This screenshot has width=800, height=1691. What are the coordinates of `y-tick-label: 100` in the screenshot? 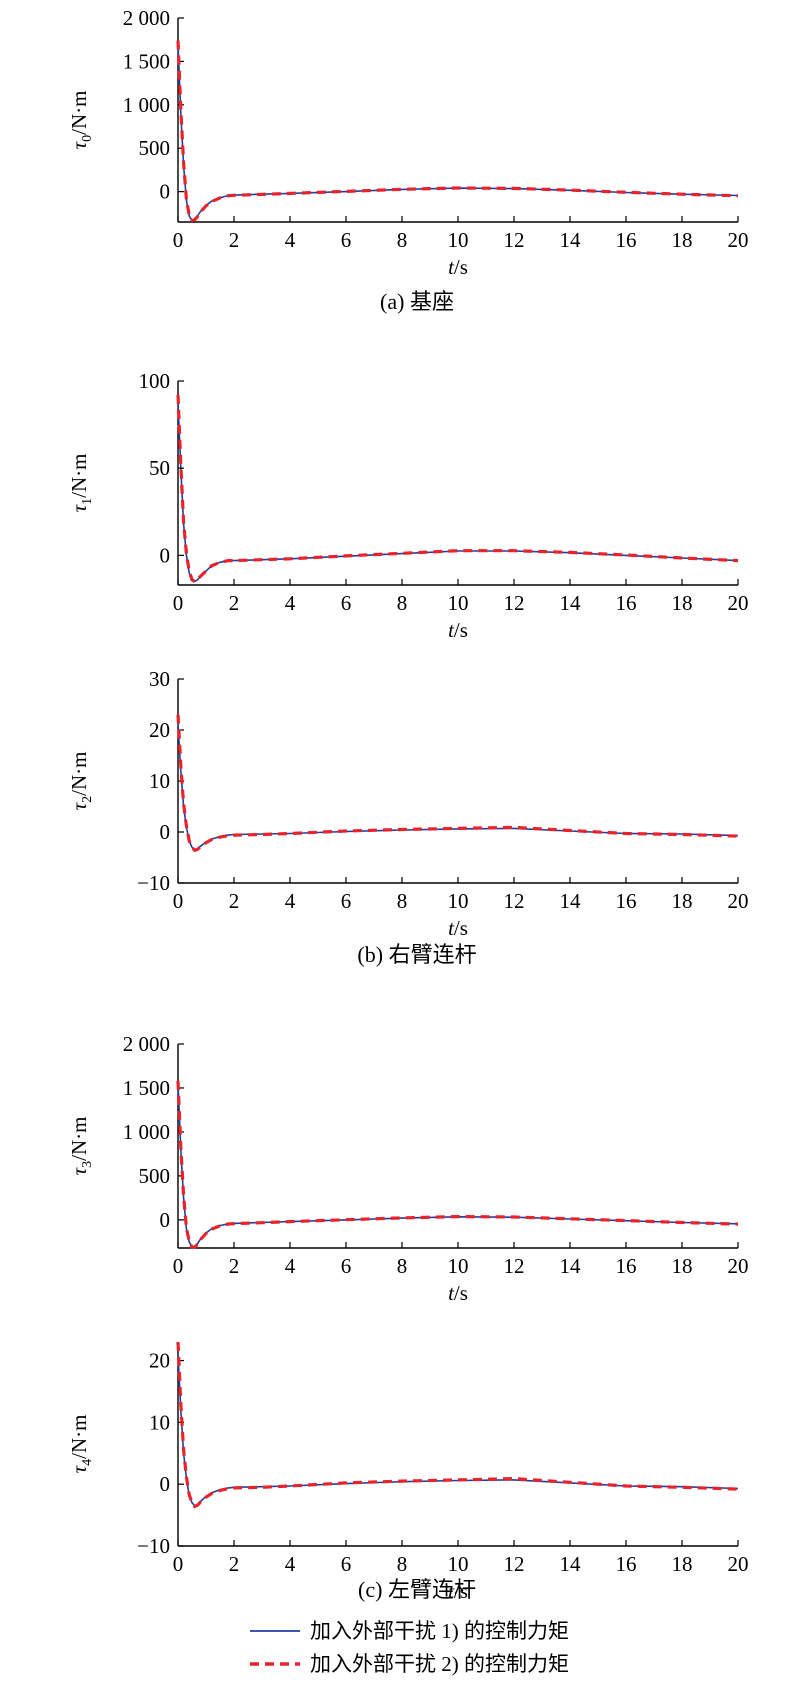 It's located at (155, 381).